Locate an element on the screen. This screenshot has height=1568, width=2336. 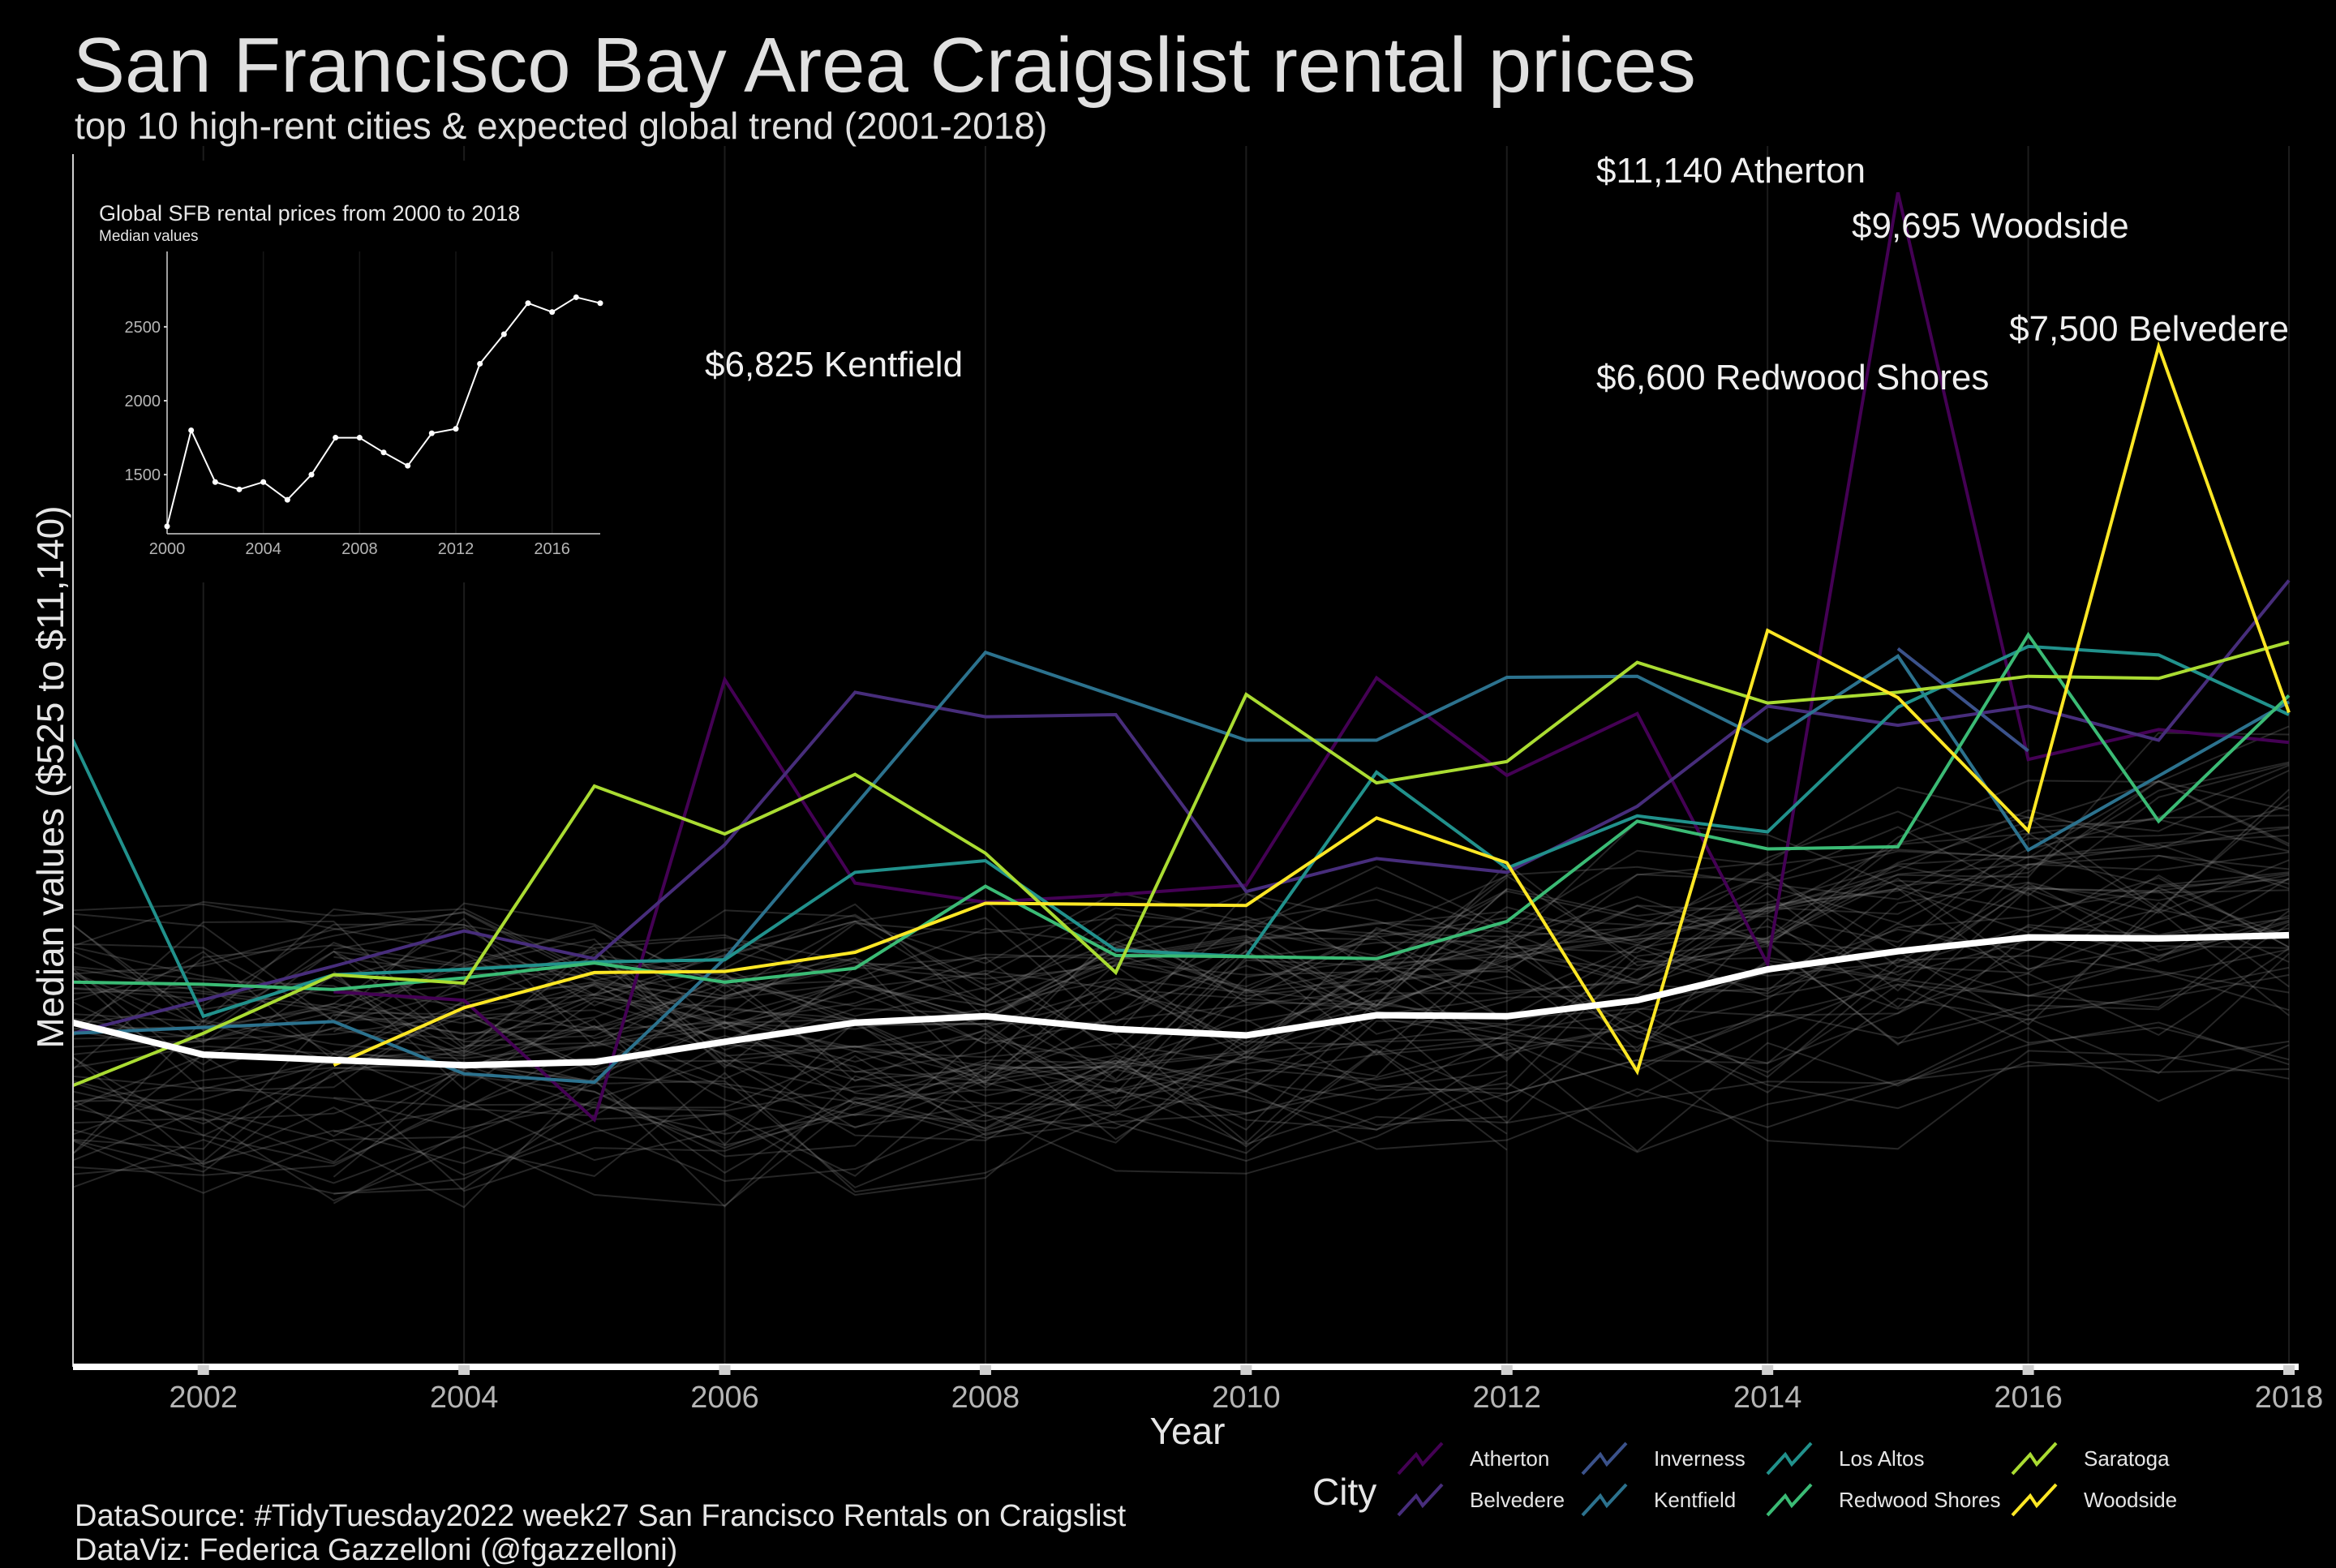
legend-label: Inverness is located at coordinates (1700, 1458).